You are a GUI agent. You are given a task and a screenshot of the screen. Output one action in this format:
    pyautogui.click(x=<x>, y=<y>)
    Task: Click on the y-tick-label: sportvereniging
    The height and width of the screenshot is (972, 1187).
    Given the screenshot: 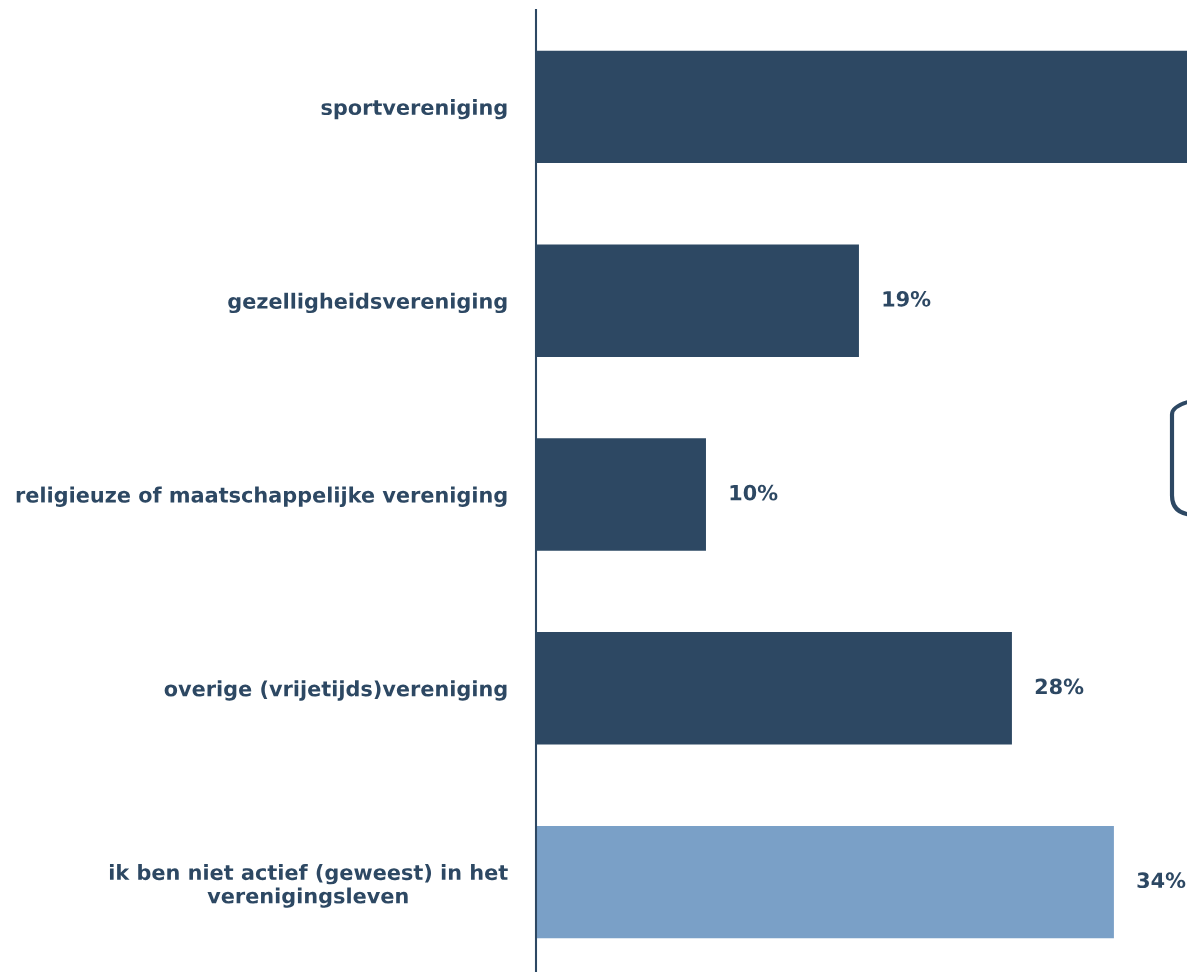 What is the action you would take?
    pyautogui.click(x=414, y=109)
    